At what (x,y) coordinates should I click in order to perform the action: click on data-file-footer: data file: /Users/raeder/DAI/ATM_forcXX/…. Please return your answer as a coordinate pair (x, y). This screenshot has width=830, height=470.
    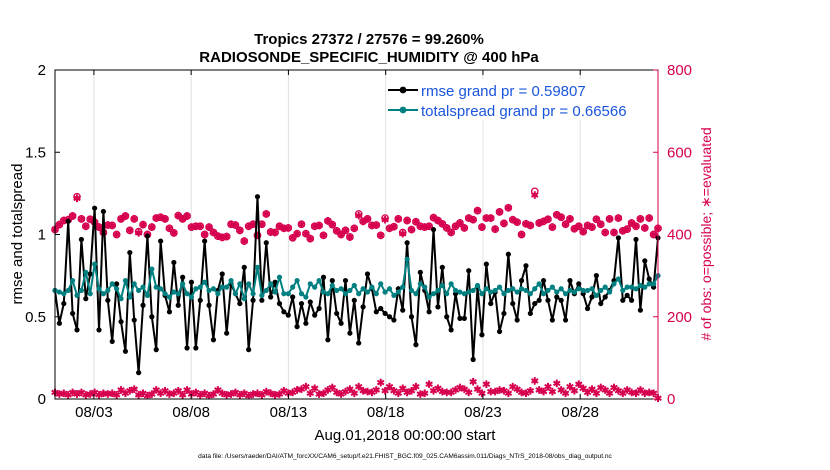
    Looking at the image, I should click on (405, 456).